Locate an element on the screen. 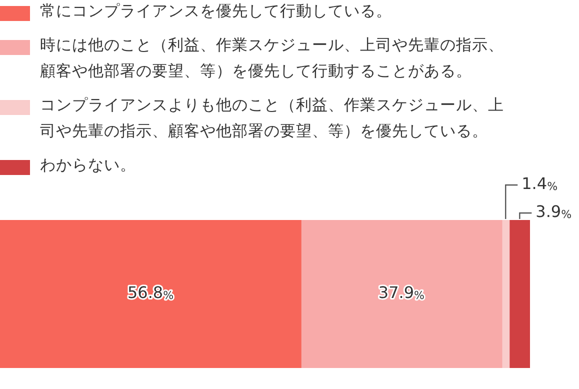 The height and width of the screenshot is (389, 579). legend-label: 常にコンプライアンスを優先して行動している。 is located at coordinates (216, 11).